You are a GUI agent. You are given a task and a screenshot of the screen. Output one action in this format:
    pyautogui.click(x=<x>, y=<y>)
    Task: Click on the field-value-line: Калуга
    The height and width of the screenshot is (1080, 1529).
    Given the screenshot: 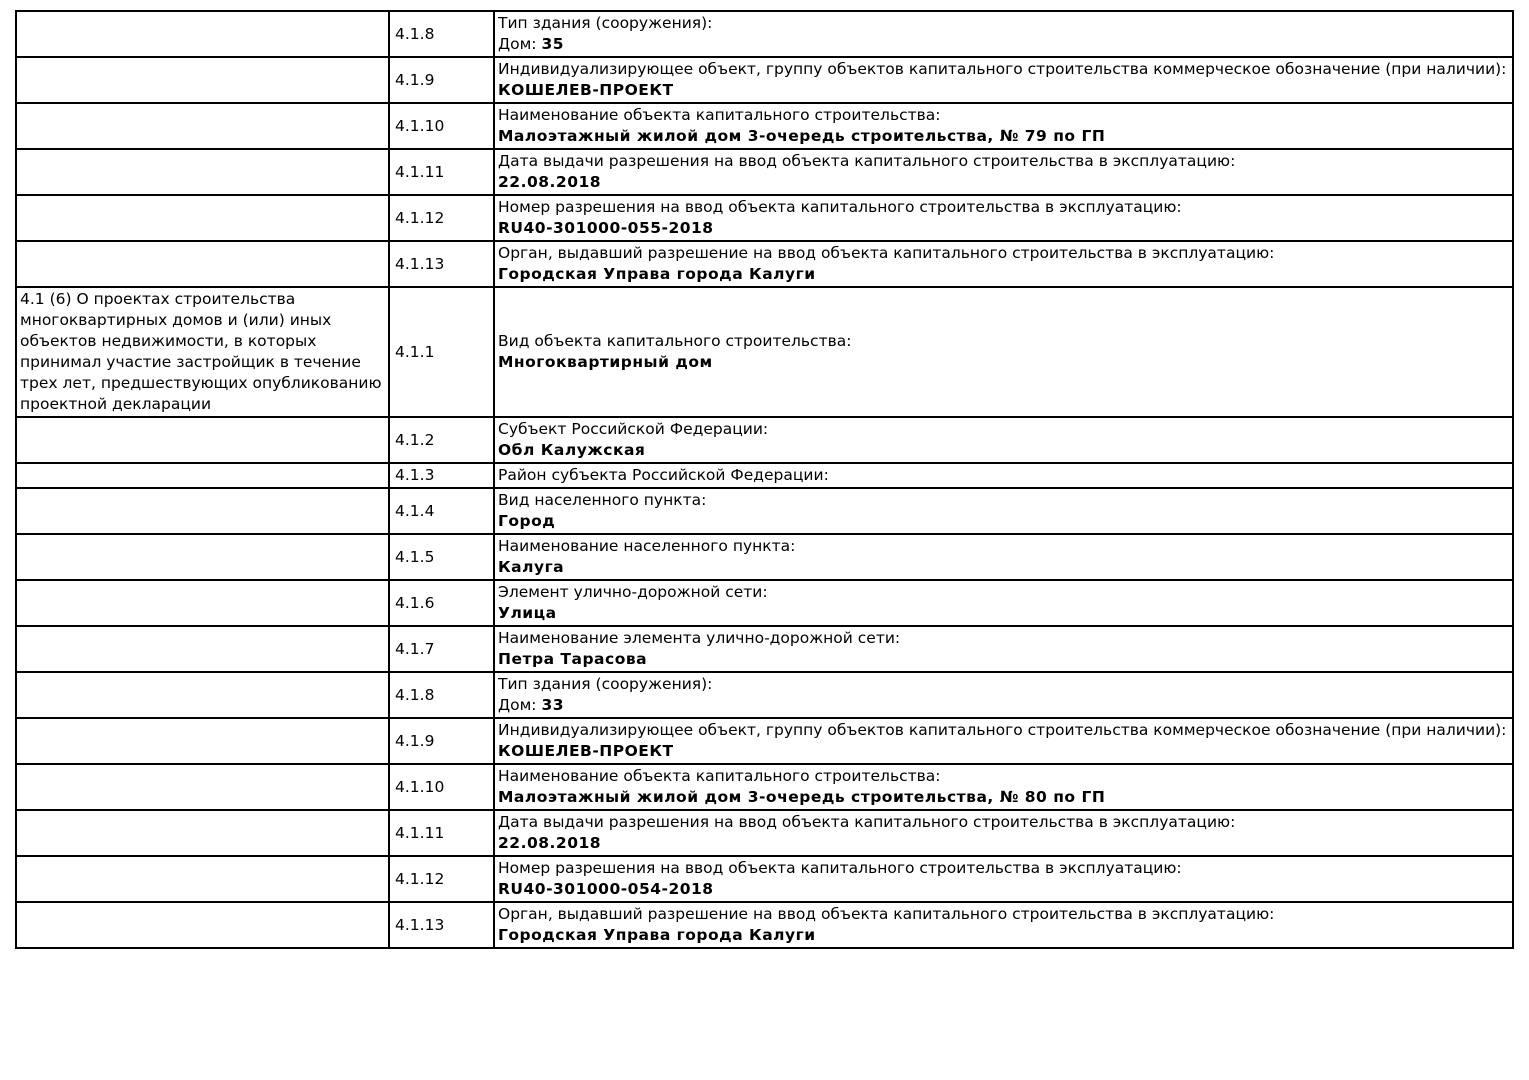 What is the action you would take?
    pyautogui.click(x=1003, y=567)
    